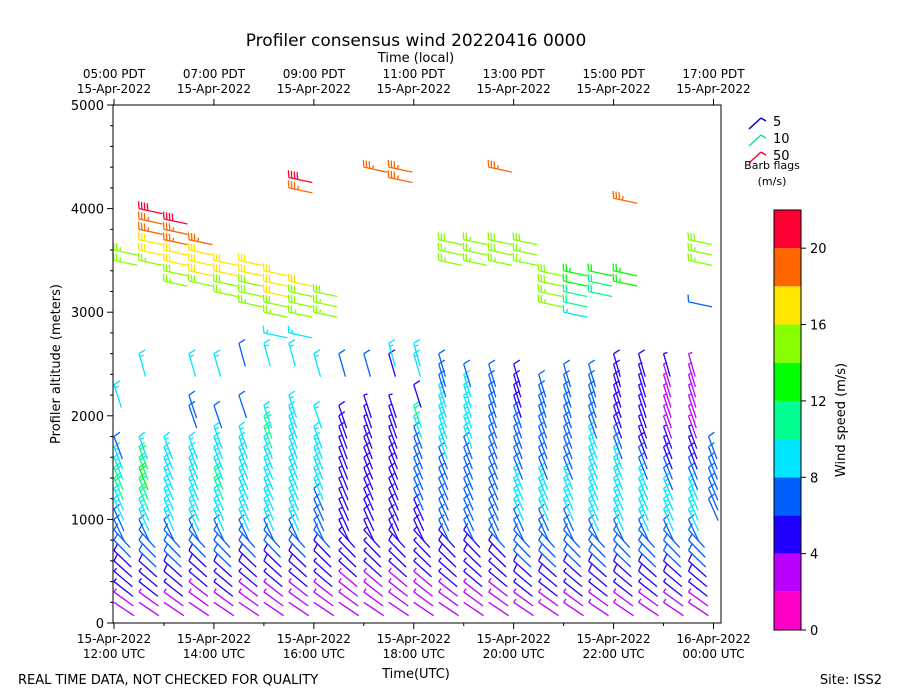 The height and width of the screenshot is (700, 900). I want to click on legend-feather, so click(763, 119).